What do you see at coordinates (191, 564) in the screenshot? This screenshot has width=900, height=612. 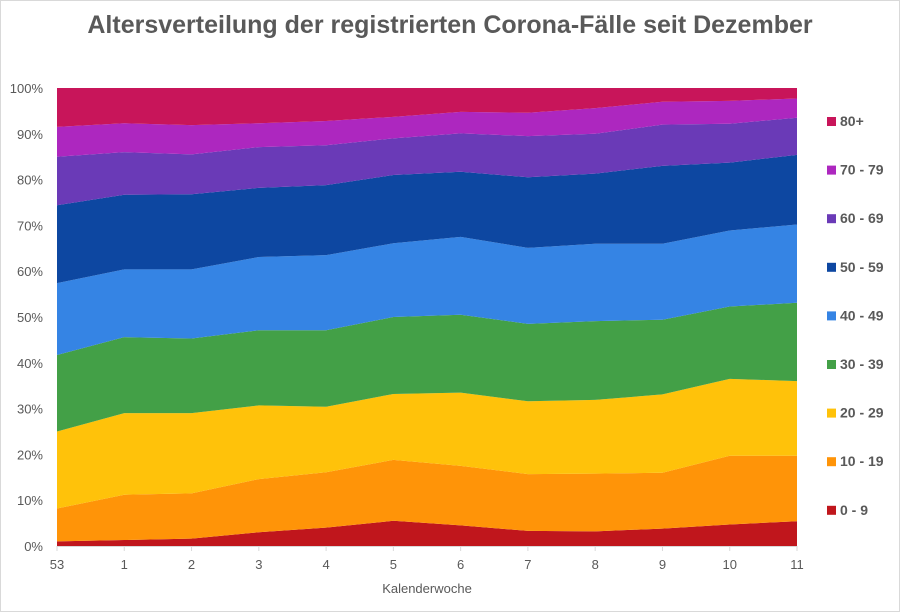 I see `x-tick-label: 2` at bounding box center [191, 564].